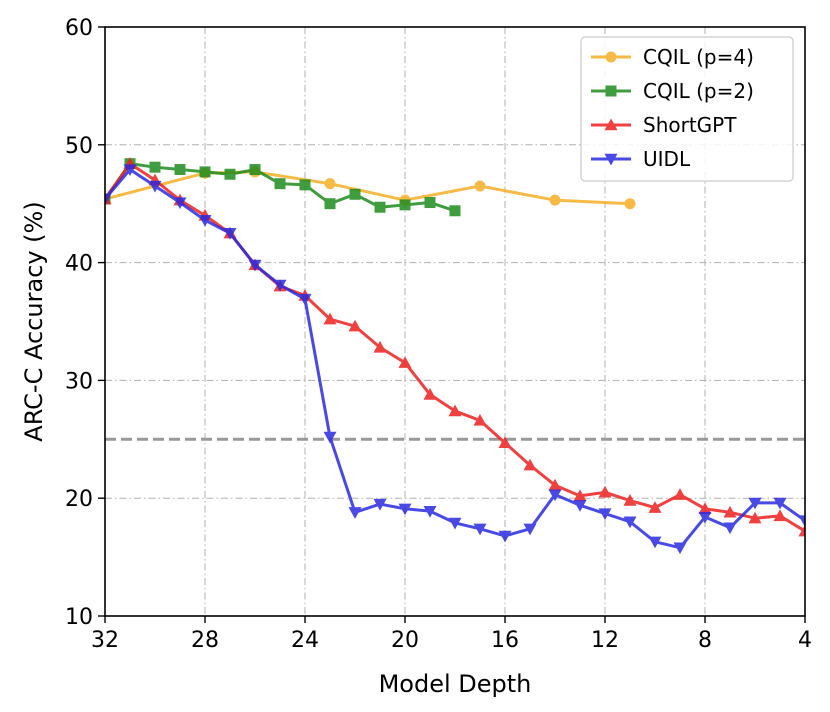 Image resolution: width=830 pixels, height=712 pixels. What do you see at coordinates (79, 28) in the screenshot?
I see `y-tick-label: 60` at bounding box center [79, 28].